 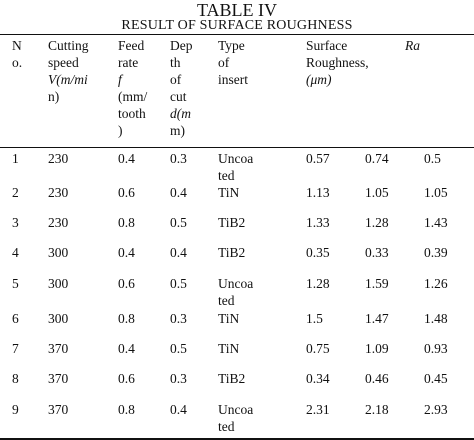 I want to click on header-depth-line: th, so click(x=175, y=62).